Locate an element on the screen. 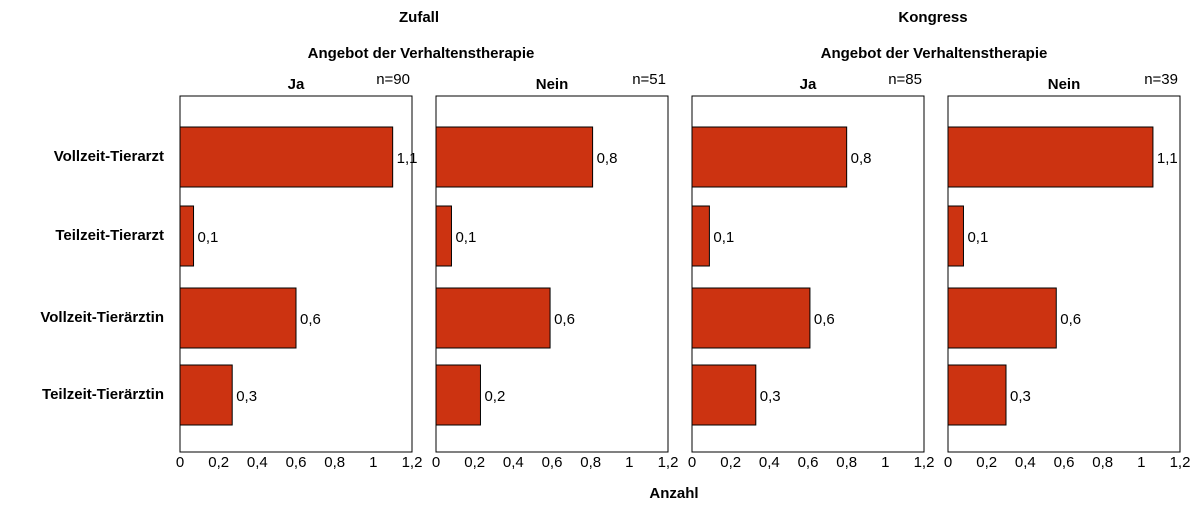 The image size is (1194, 519). group-title: Zufall is located at coordinates (419, 17).